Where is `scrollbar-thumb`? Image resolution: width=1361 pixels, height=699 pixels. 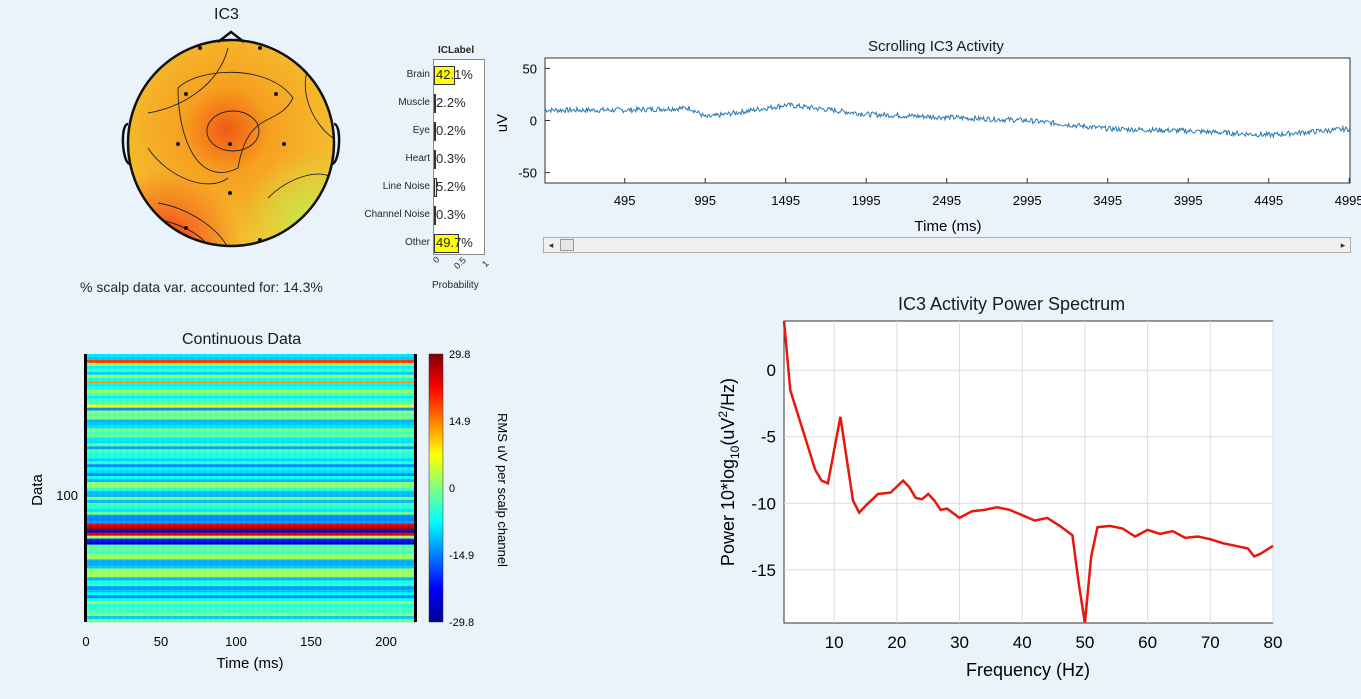
scrollbar-thumb is located at coordinates (567, 245).